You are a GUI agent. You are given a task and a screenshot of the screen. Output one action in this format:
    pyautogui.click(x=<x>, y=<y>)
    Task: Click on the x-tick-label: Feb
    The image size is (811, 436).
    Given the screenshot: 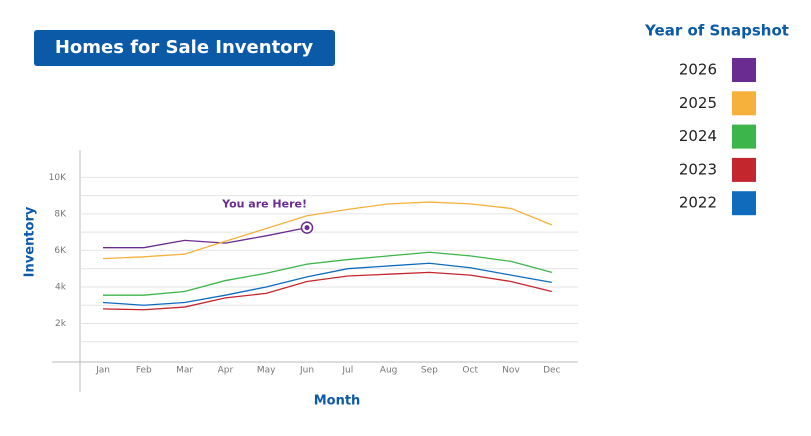 What is the action you would take?
    pyautogui.click(x=144, y=371)
    